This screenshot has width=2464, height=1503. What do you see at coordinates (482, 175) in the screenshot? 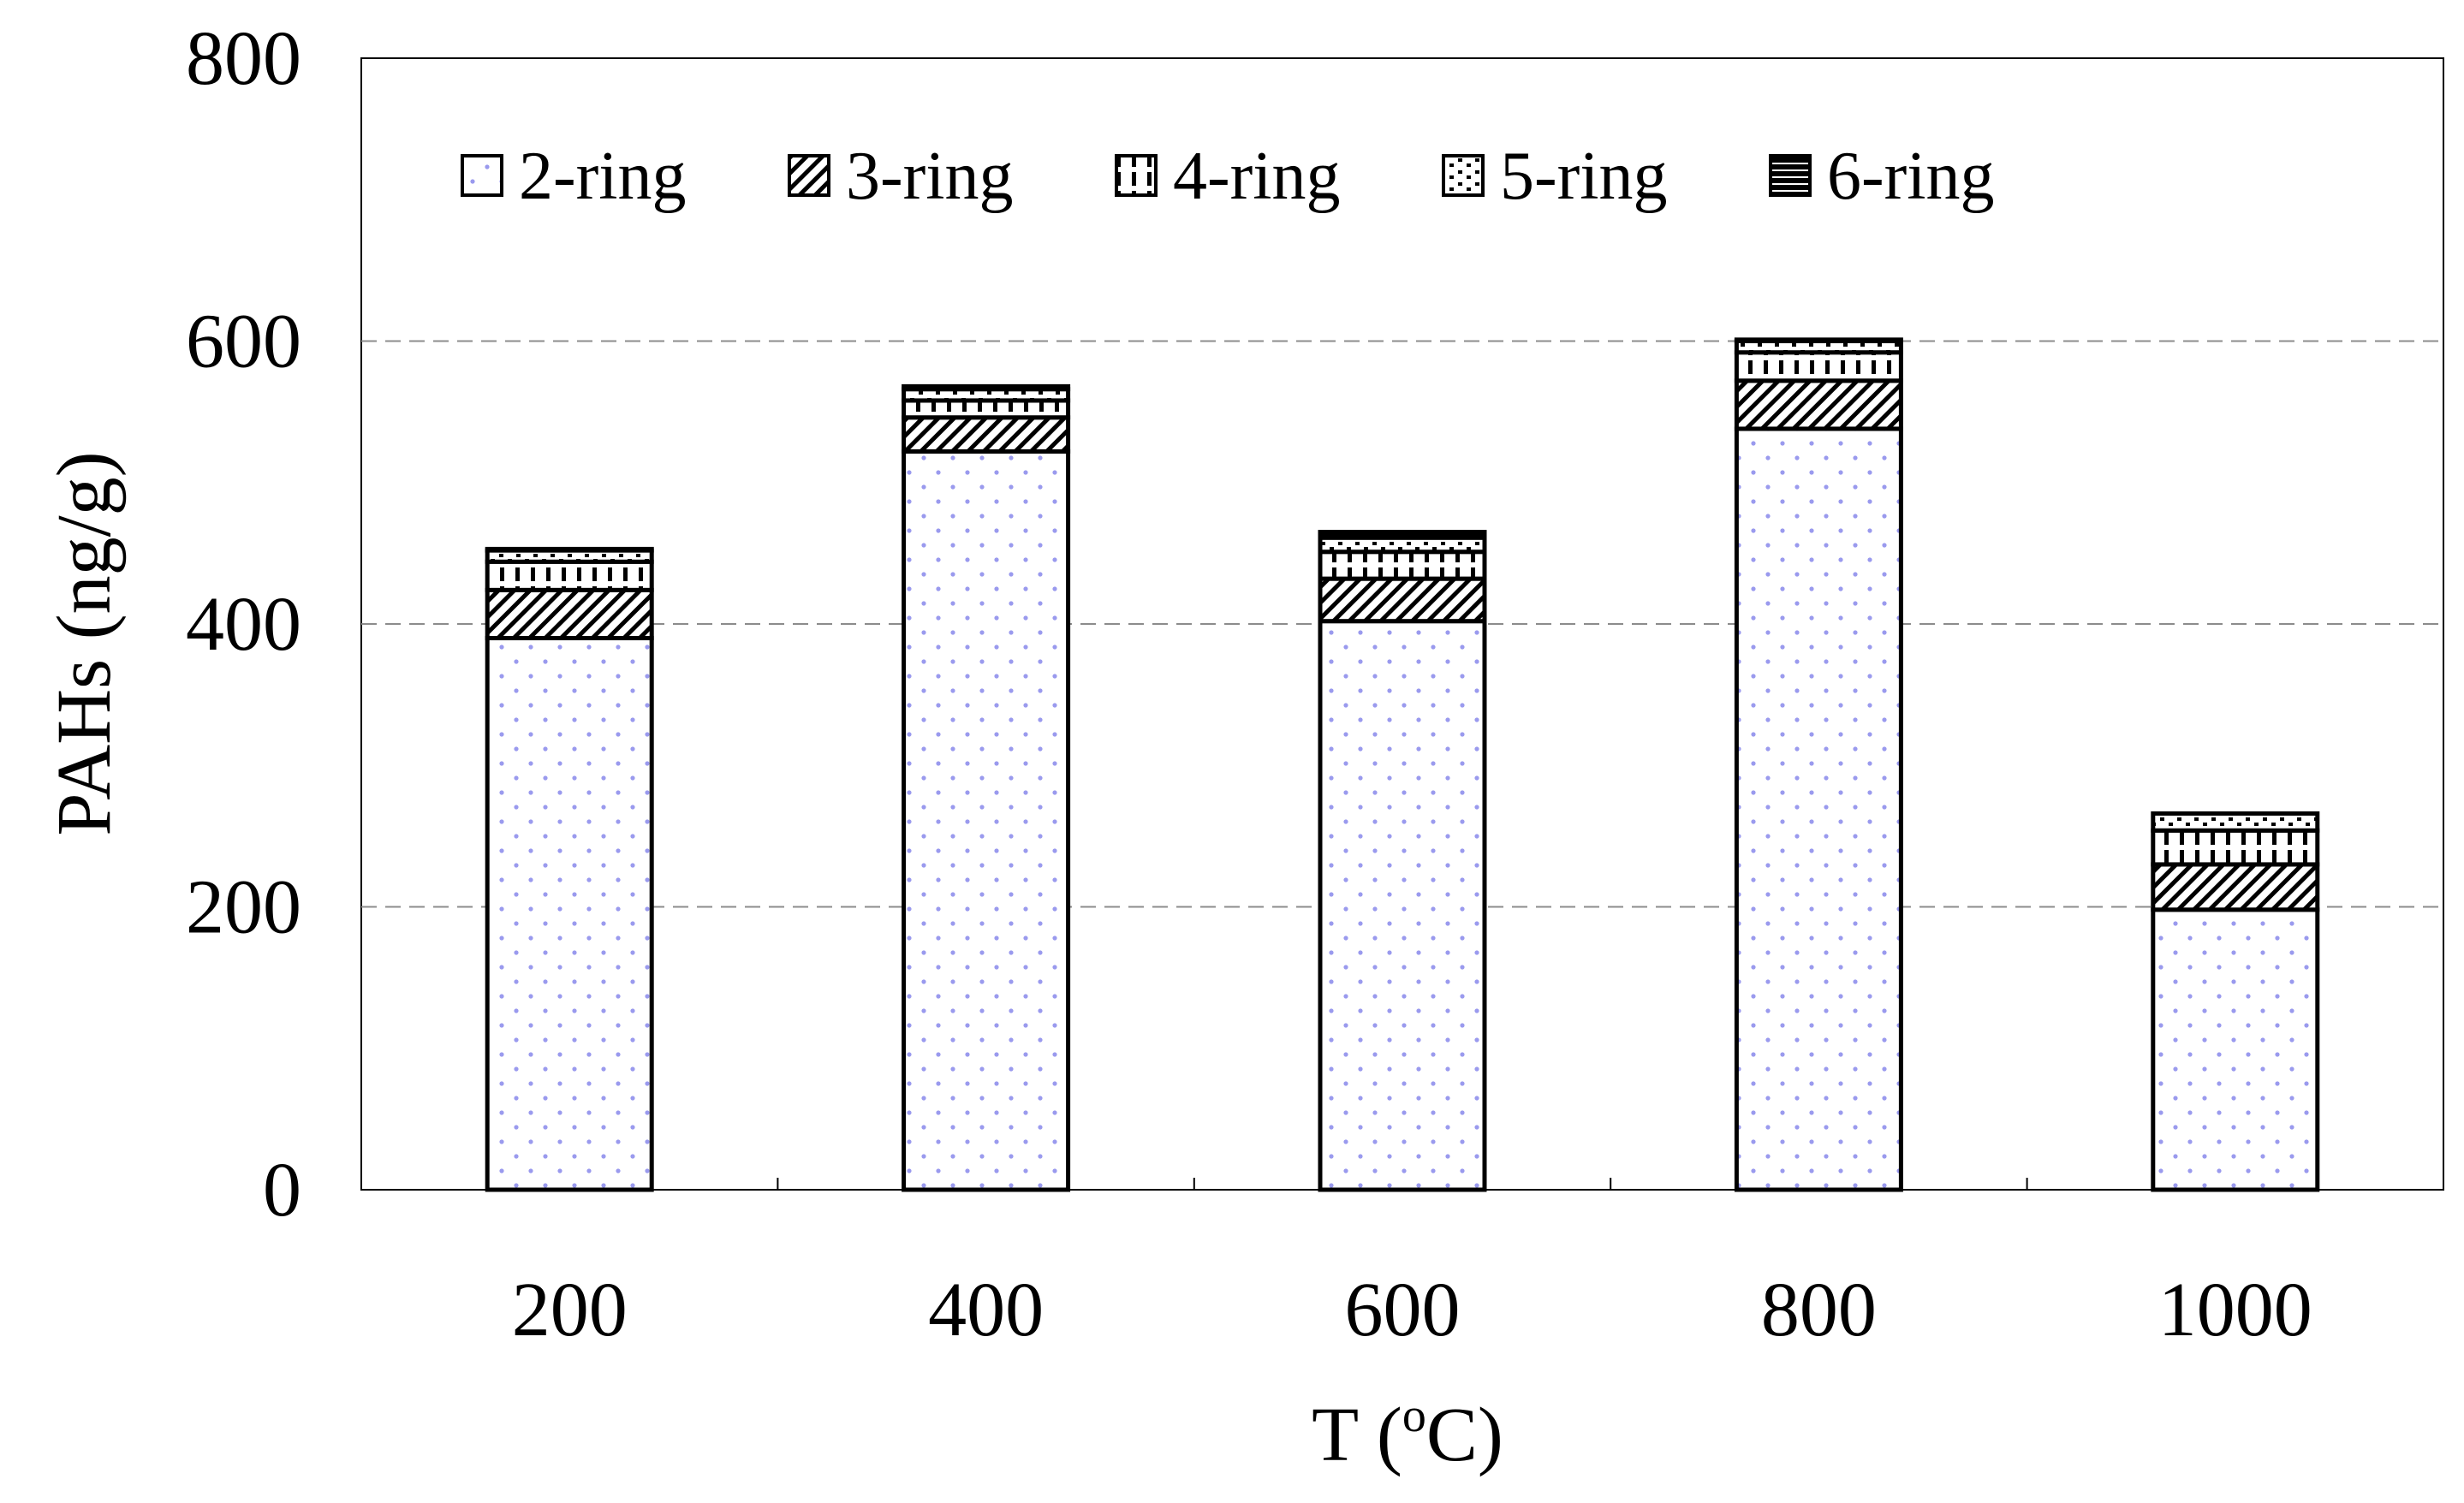
I see `legend-swatch-2-ring` at bounding box center [482, 175].